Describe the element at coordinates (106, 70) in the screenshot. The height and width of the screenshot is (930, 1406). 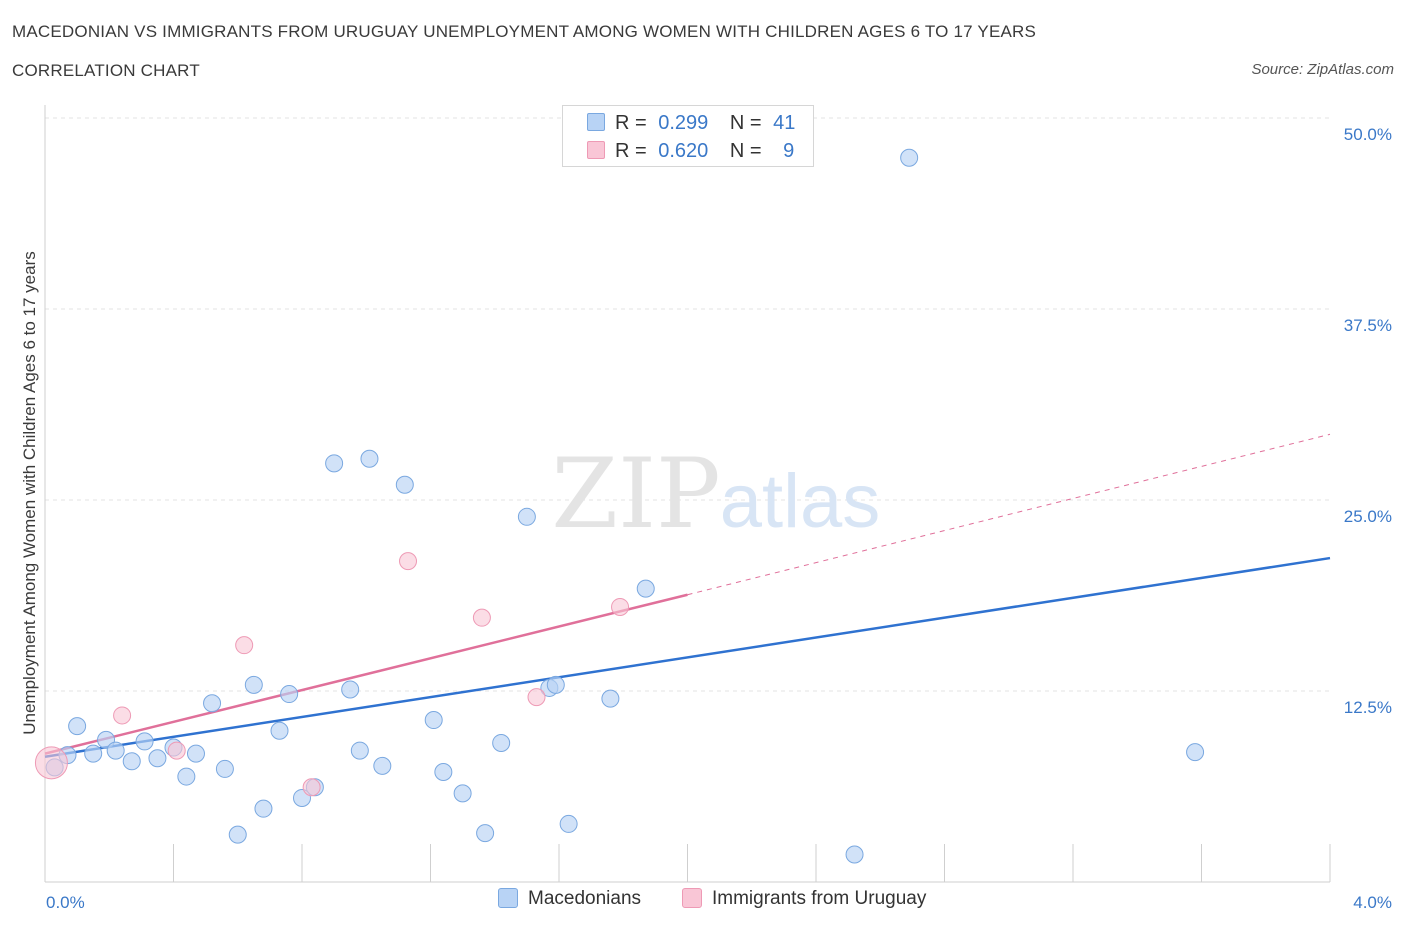
I see `chart-subtitle: CORRELATION CHART` at that location.